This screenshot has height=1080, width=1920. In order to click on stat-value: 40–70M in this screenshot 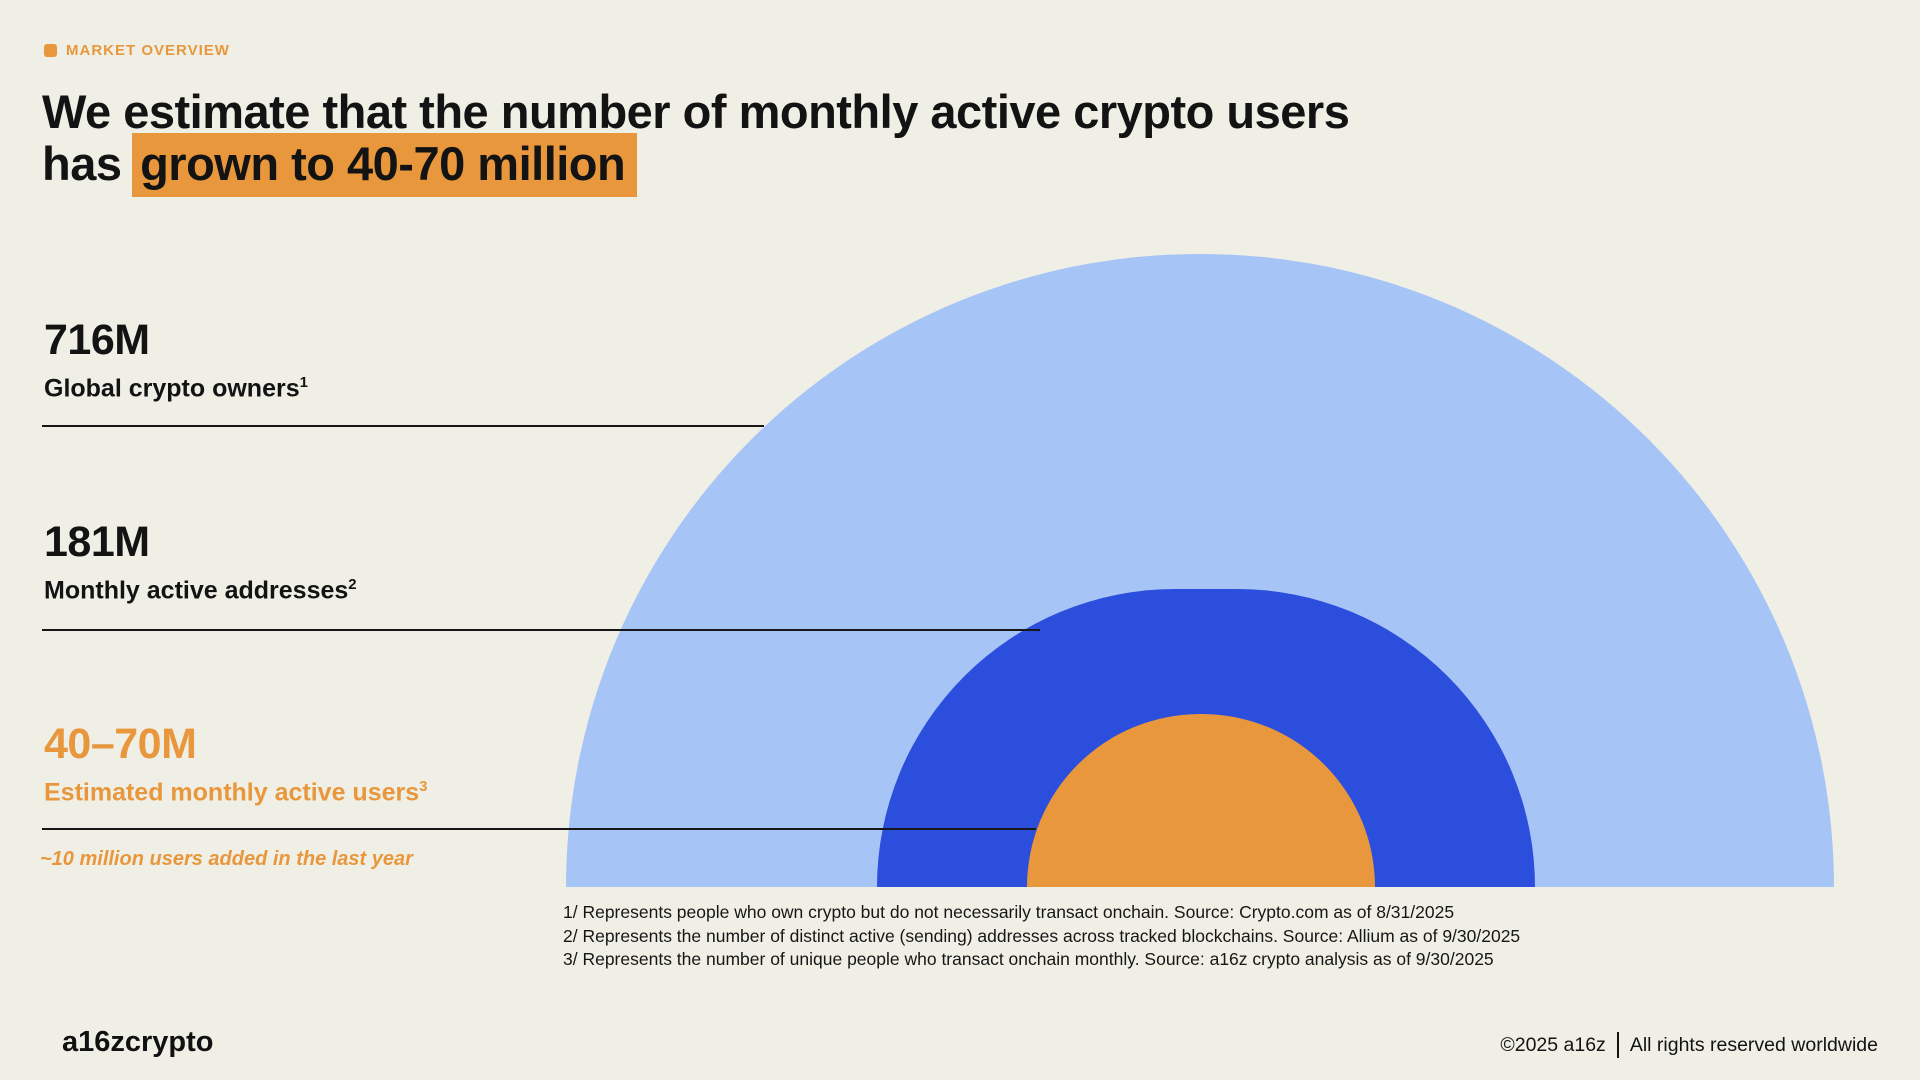, I will do `click(120, 744)`.